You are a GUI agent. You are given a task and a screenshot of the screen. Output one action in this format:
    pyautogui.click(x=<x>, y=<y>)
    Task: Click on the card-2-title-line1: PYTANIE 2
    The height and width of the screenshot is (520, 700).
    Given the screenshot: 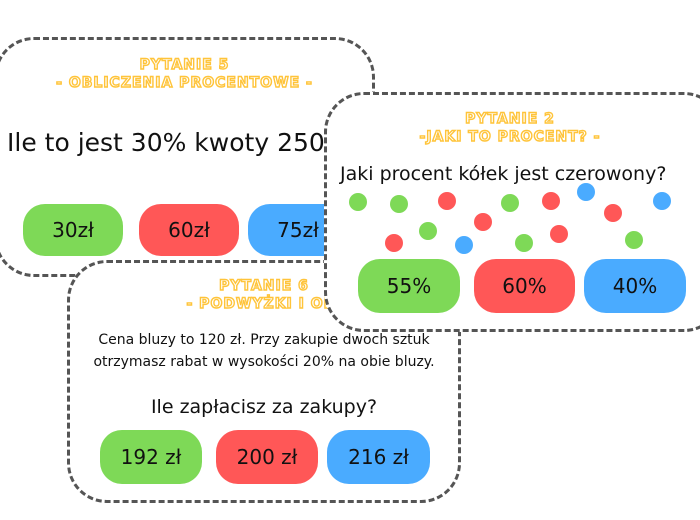 What is the action you would take?
    pyautogui.click(x=509, y=118)
    